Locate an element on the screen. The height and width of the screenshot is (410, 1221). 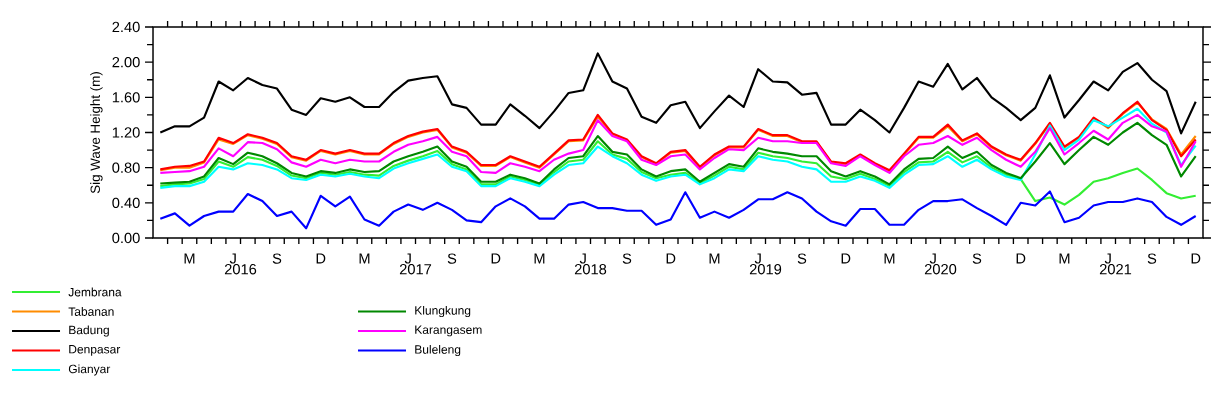
y-tick-label: 1.20 is located at coordinates (126, 132).